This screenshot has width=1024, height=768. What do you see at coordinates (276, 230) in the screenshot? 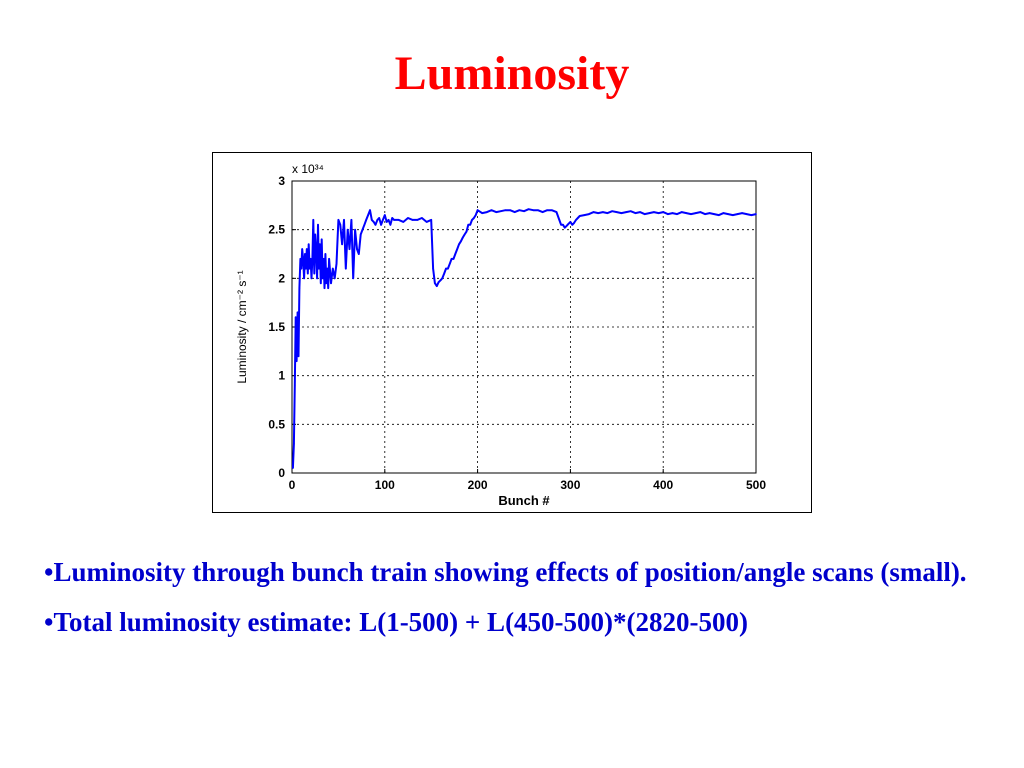
I see `y-tick-label: 2.5` at bounding box center [276, 230].